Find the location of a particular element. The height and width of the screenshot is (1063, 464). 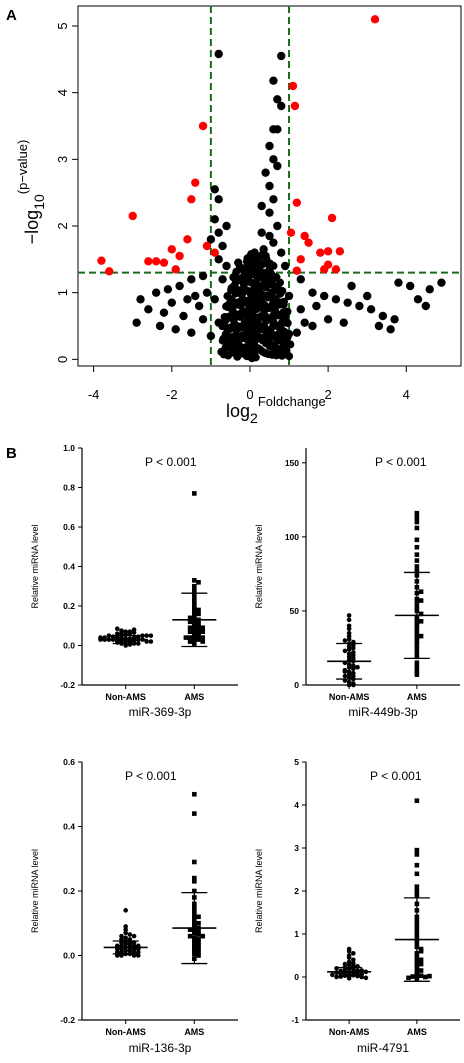

y-tick-label: 50 is located at coordinates (295, 611).